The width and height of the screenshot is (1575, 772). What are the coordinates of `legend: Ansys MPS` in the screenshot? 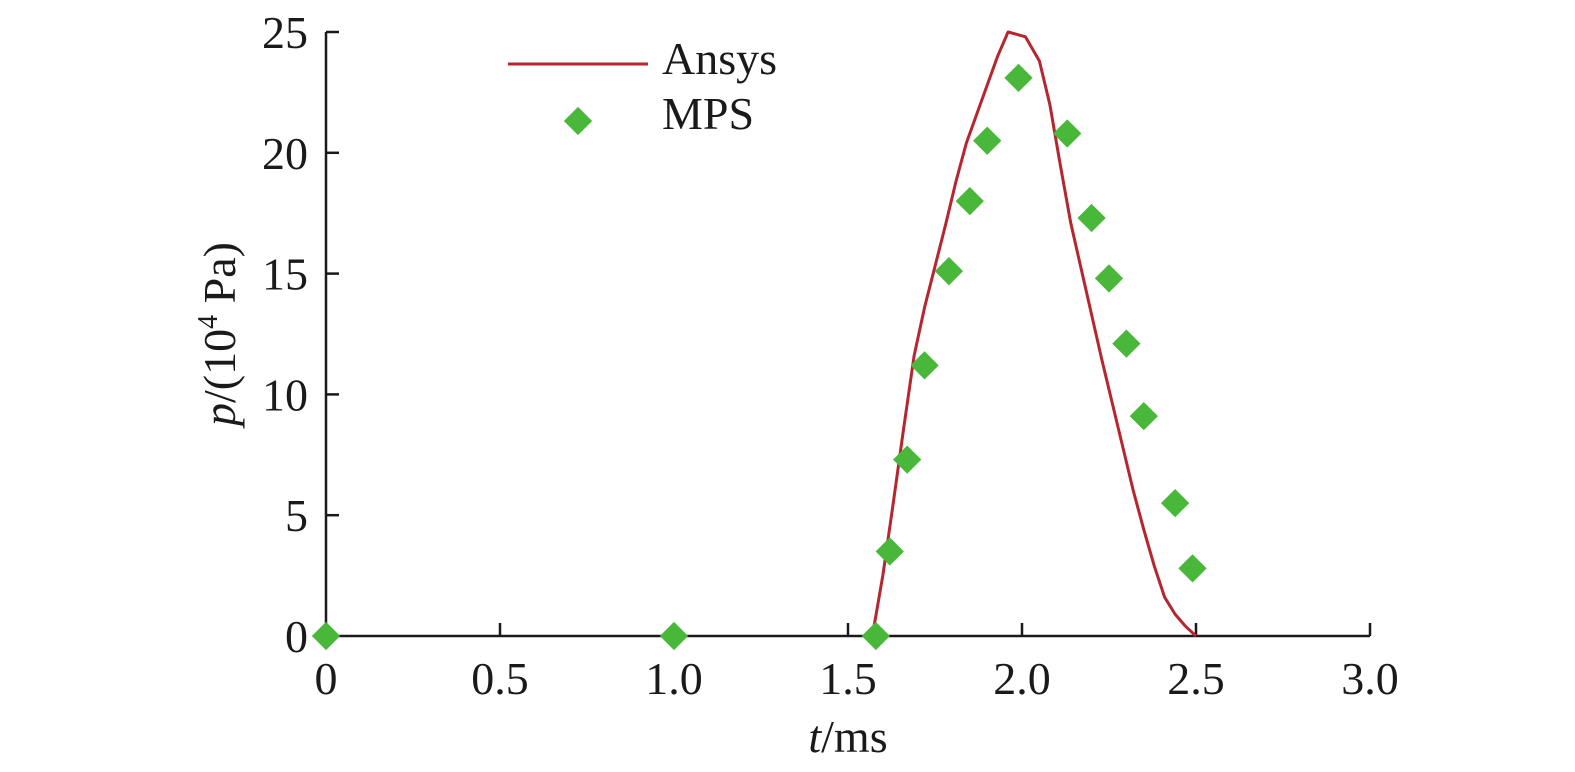 It's located at (642, 86).